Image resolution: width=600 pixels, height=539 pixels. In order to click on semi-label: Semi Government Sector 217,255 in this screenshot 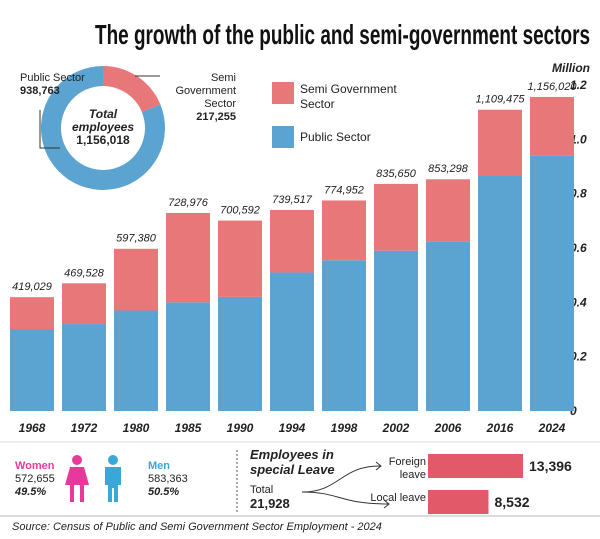, I will do `click(198, 98)`.